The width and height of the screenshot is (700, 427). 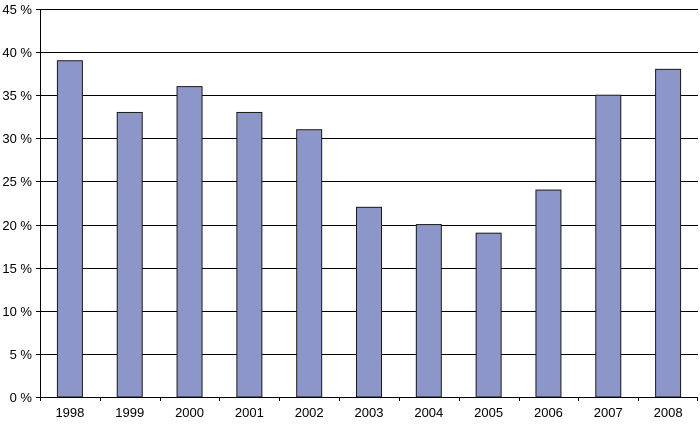 What do you see at coordinates (369, 302) in the screenshot?
I see `bar-2003` at bounding box center [369, 302].